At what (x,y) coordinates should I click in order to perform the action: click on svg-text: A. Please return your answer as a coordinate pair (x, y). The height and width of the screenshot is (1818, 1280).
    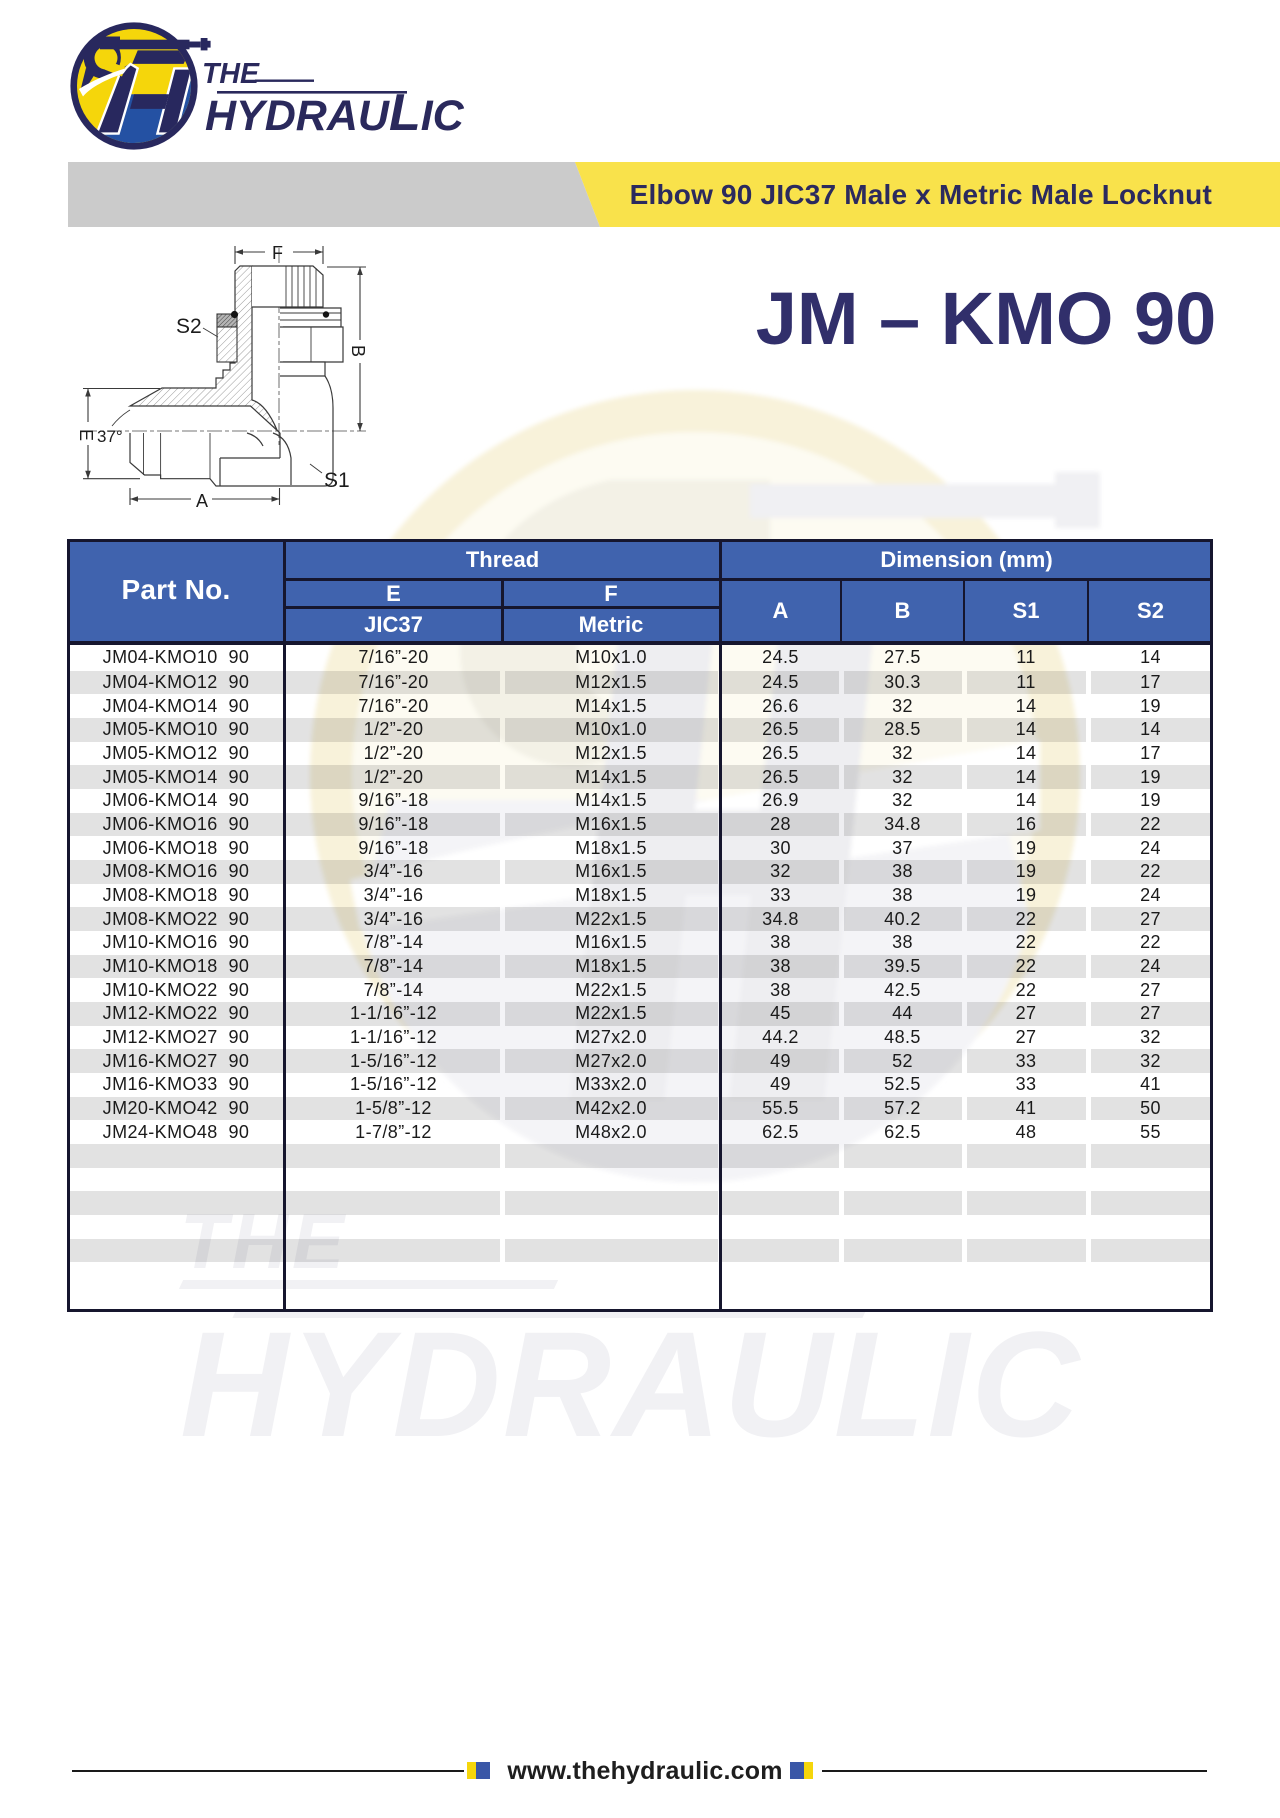
    Looking at the image, I should click on (202, 501).